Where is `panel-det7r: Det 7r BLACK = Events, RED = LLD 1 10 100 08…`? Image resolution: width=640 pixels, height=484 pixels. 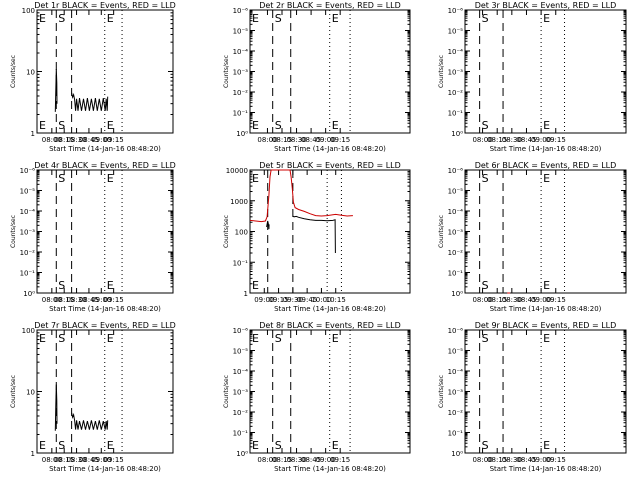
panel-det7r: Det 7r BLACK = Events, RED = LLD 1 10 100 08… is located at coordinates (93, 397).